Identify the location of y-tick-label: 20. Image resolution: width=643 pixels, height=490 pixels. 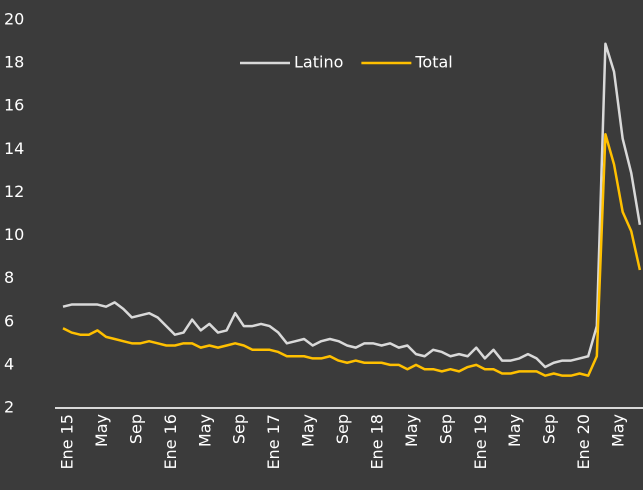
(14, 19).